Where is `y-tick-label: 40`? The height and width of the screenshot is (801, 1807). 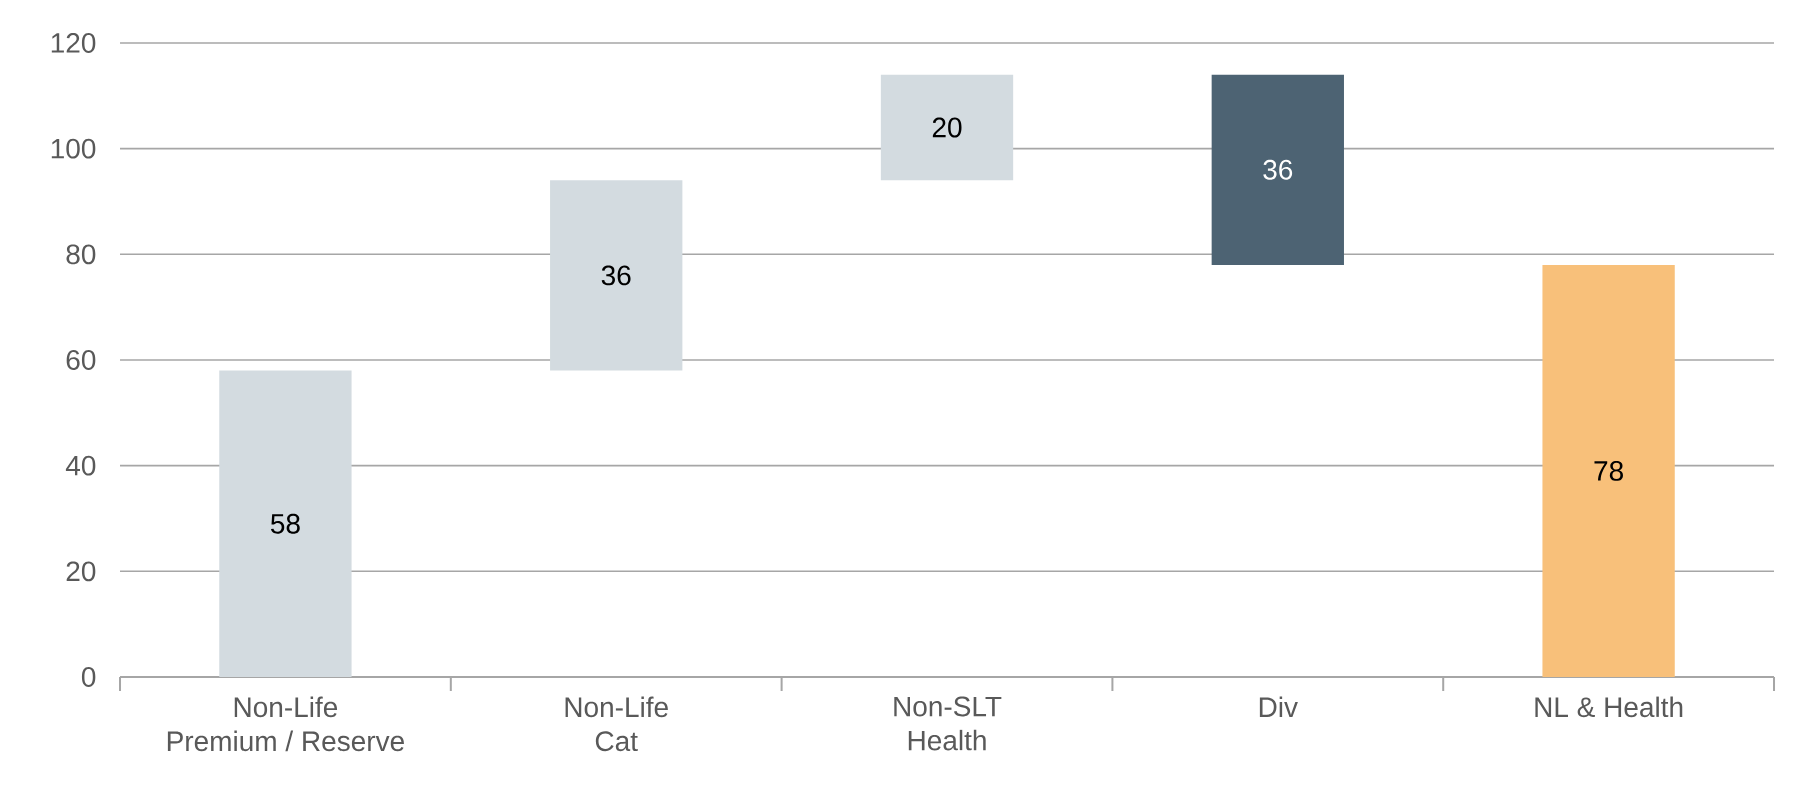 y-tick-label: 40 is located at coordinates (80, 465).